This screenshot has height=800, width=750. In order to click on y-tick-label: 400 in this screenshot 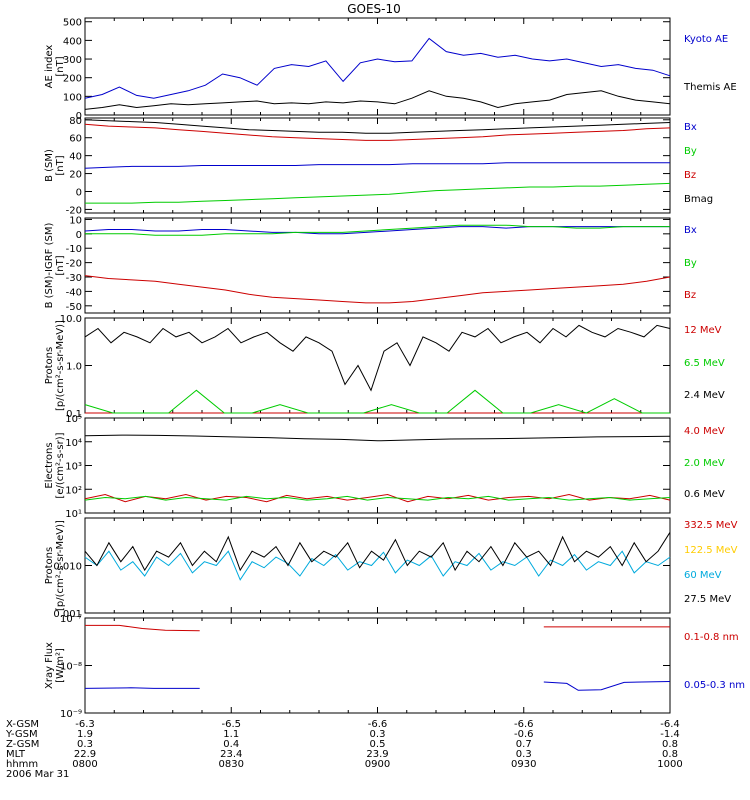, I will do `click(72, 41)`.